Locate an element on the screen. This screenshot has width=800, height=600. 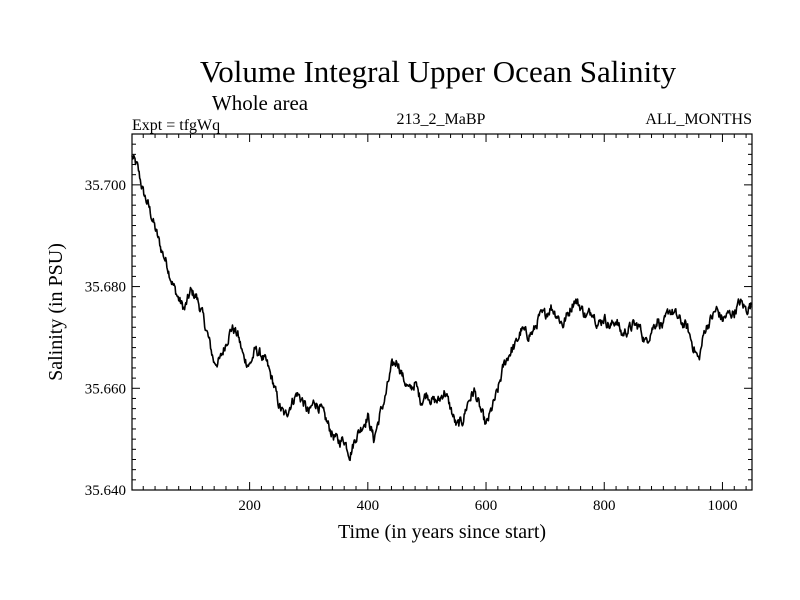
x-tick-label: 800 is located at coordinates (604, 506).